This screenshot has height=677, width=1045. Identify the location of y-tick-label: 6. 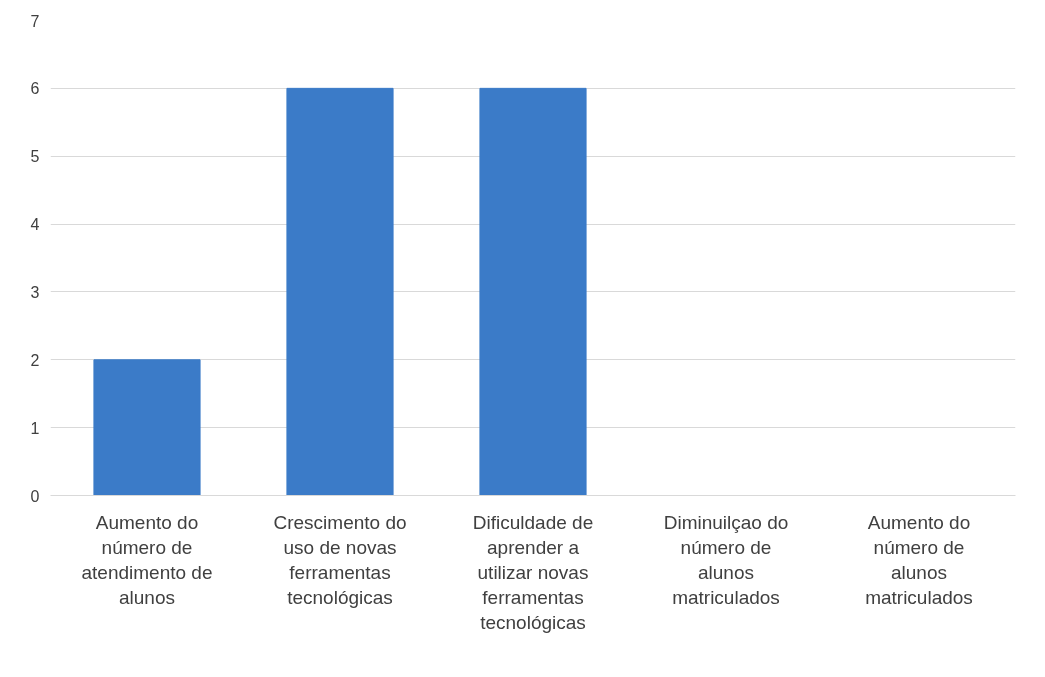
(35, 89).